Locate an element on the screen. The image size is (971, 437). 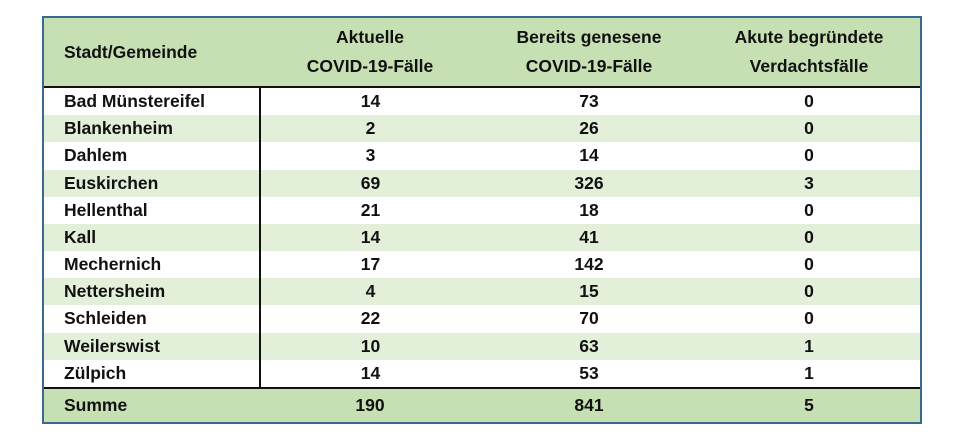
summe-row: Summe 190 841 5 is located at coordinates (482, 405).